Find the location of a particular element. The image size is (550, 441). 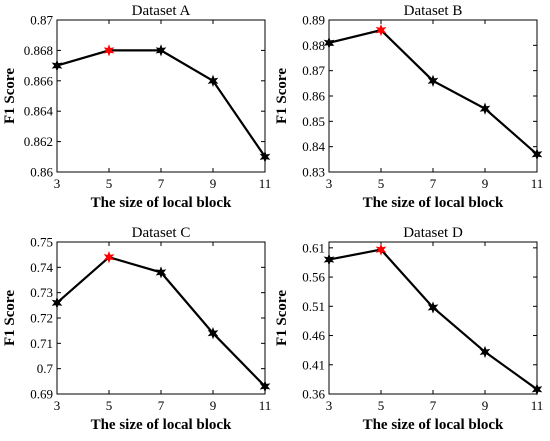

chart-title: Dataset D is located at coordinates (433, 233).